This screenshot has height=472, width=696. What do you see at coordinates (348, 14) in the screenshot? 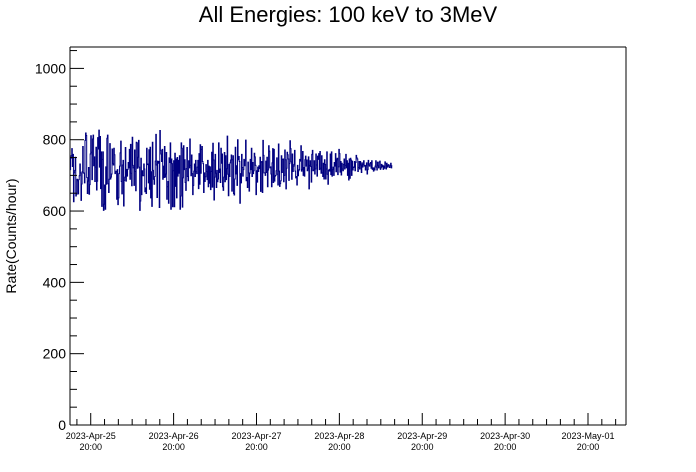
I see `chart-title: All Energies: 100 keV to 3MeV` at bounding box center [348, 14].